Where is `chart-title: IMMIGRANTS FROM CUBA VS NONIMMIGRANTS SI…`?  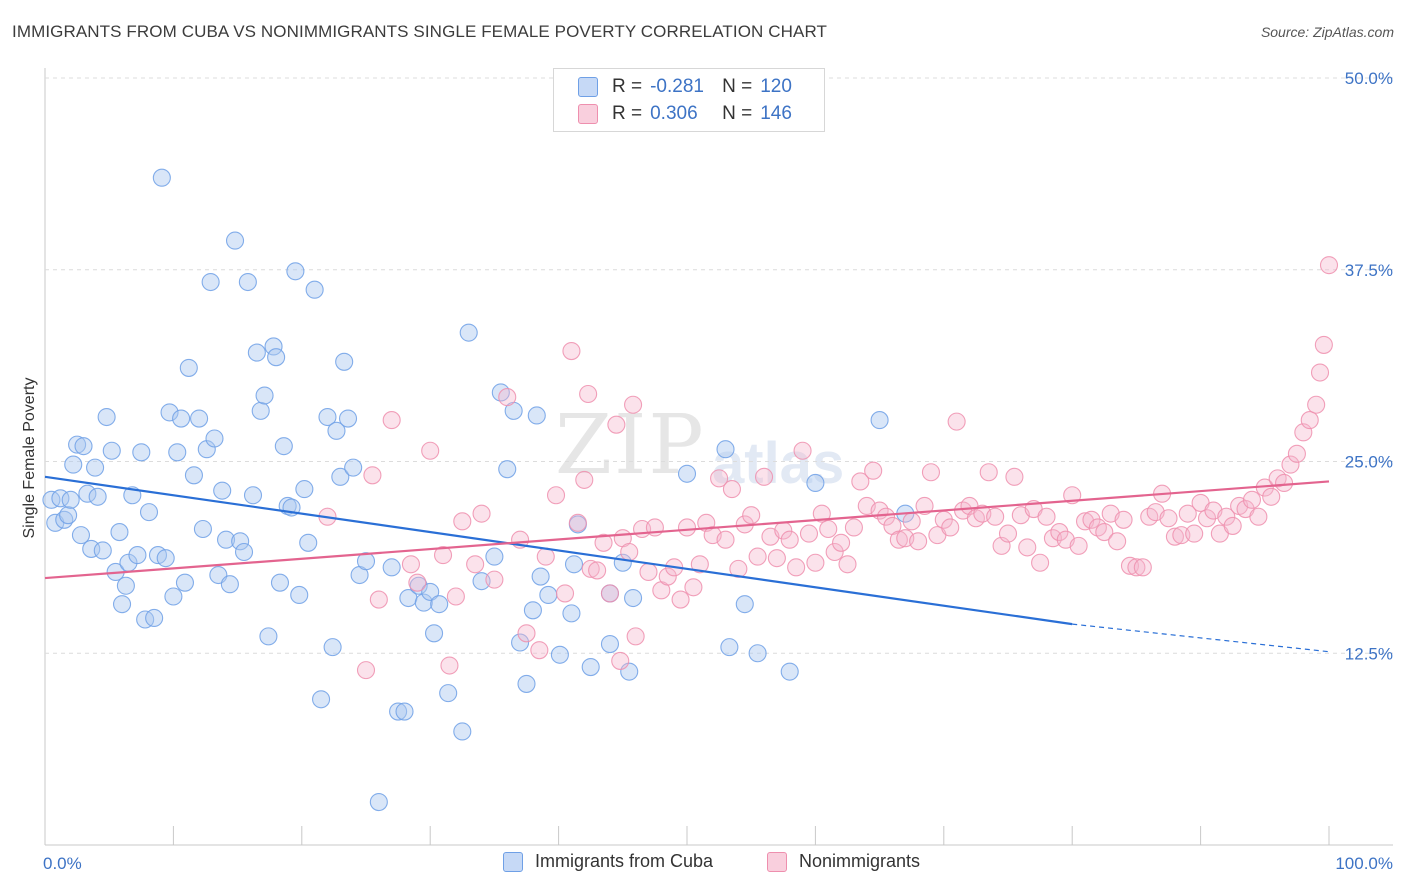
chart-title: IMMIGRANTS FROM CUBA VS NONIMMIGRANTS SI… is located at coordinates (419, 31).